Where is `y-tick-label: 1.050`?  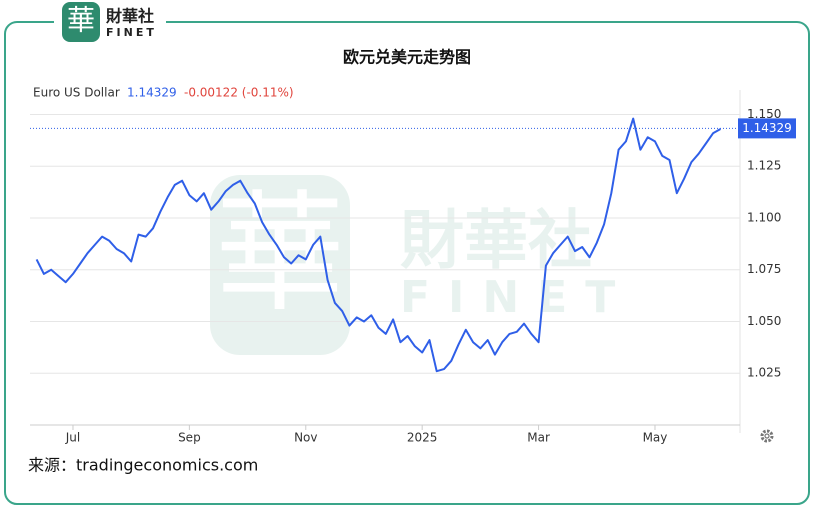 y-tick-label: 1.050 is located at coordinates (764, 321).